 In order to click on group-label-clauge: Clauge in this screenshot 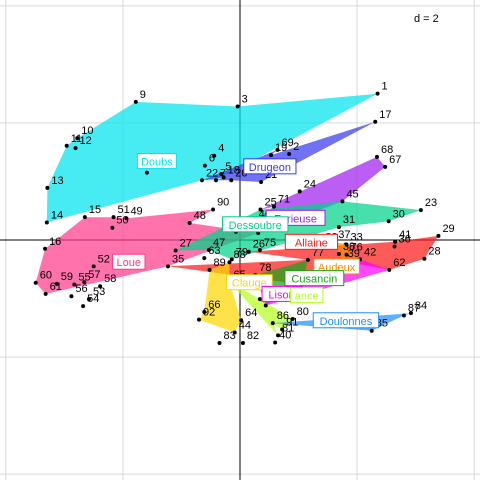, I will do `click(249, 284)`.